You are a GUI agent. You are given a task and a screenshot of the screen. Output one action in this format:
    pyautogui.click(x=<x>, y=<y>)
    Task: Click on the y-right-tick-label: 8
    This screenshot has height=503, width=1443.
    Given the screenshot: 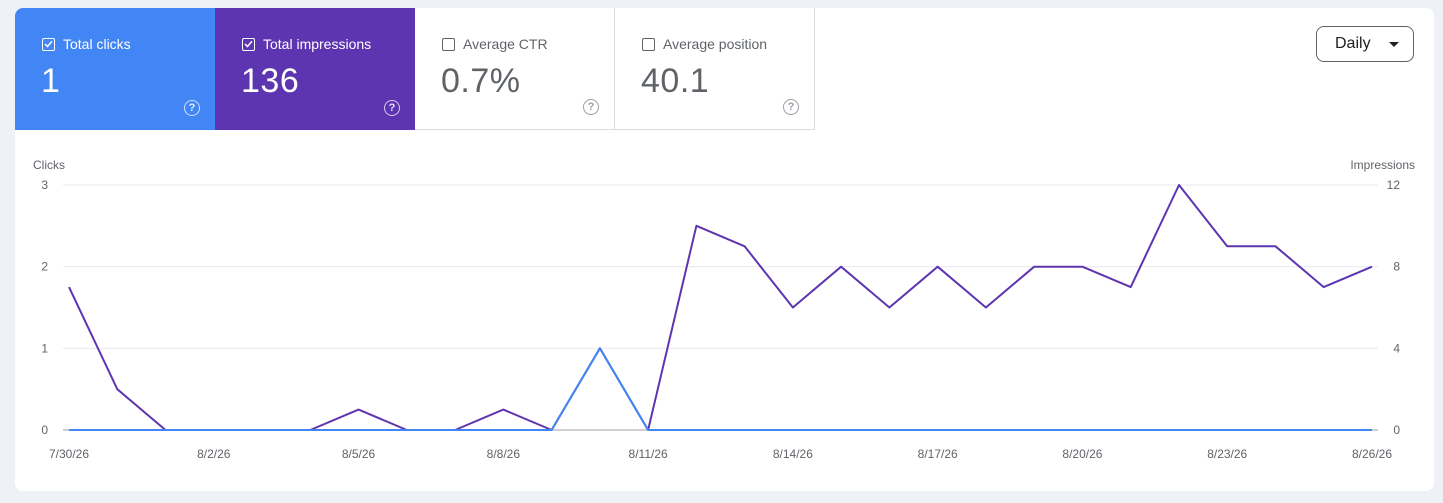 What is the action you would take?
    pyautogui.click(x=1396, y=267)
    